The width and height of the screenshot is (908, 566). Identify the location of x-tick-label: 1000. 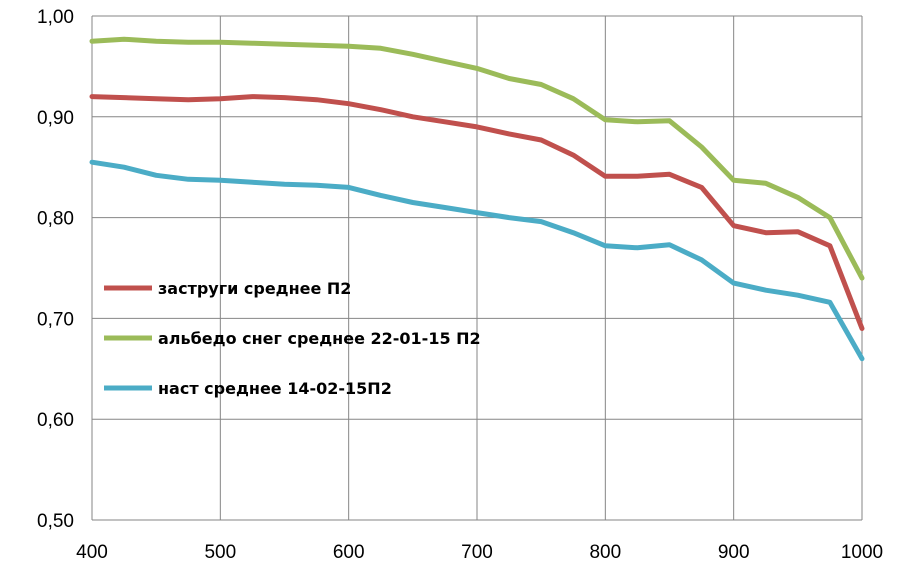
(862, 552).